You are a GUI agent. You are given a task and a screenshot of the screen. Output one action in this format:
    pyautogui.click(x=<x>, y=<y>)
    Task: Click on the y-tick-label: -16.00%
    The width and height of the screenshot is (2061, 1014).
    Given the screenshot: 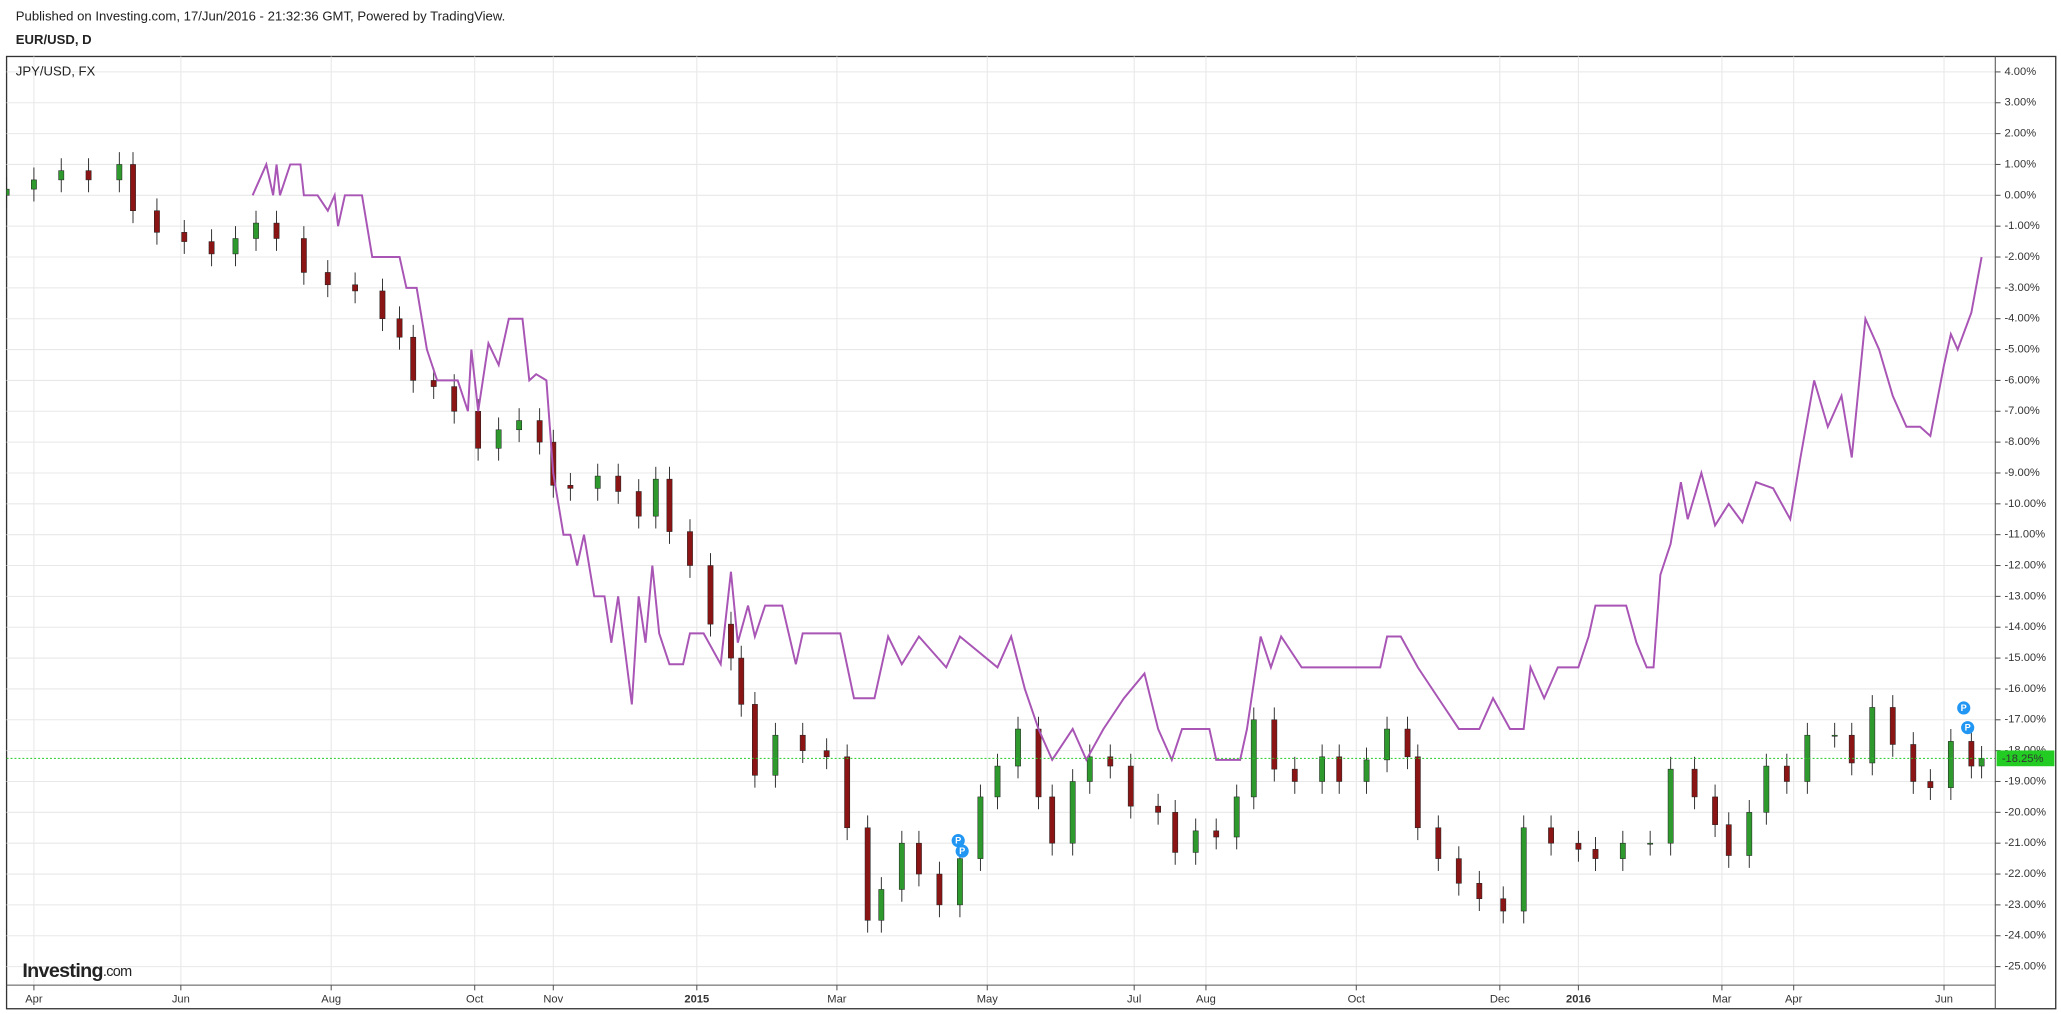 What is the action you would take?
    pyautogui.click(x=2025, y=689)
    